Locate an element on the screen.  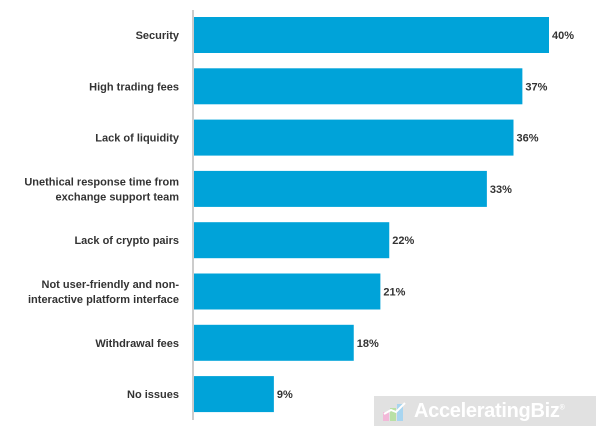
data-label: 33% is located at coordinates (501, 190).